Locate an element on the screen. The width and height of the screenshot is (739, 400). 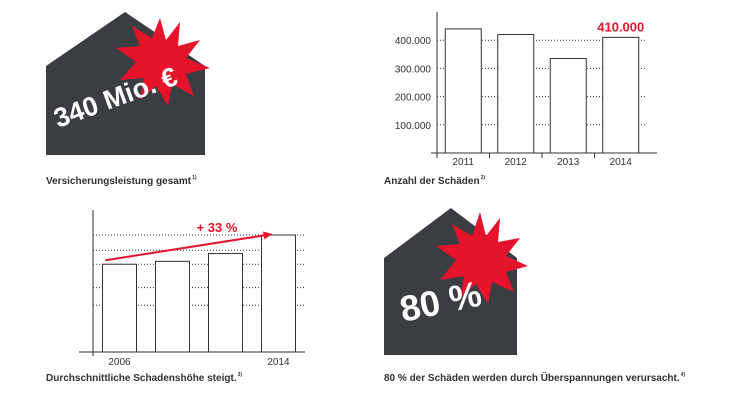
y-tick-label: 400.000 is located at coordinates (413, 41).